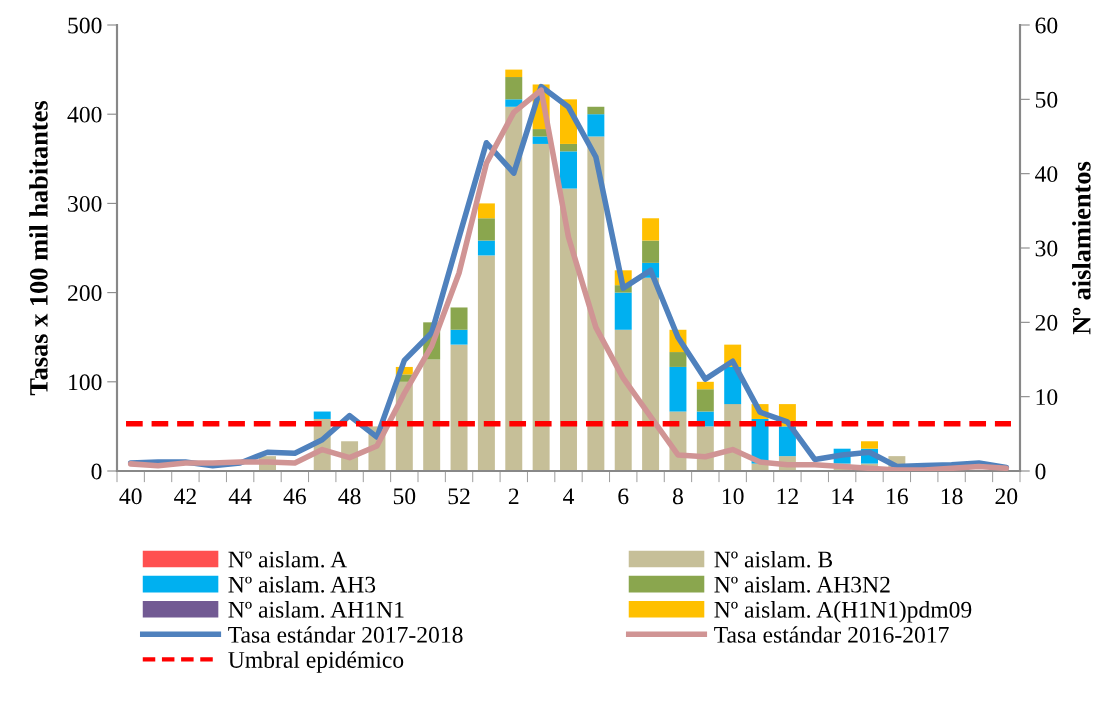  Describe the element at coordinates (897, 496) in the screenshot. I see `x-tick-label: 16` at that location.